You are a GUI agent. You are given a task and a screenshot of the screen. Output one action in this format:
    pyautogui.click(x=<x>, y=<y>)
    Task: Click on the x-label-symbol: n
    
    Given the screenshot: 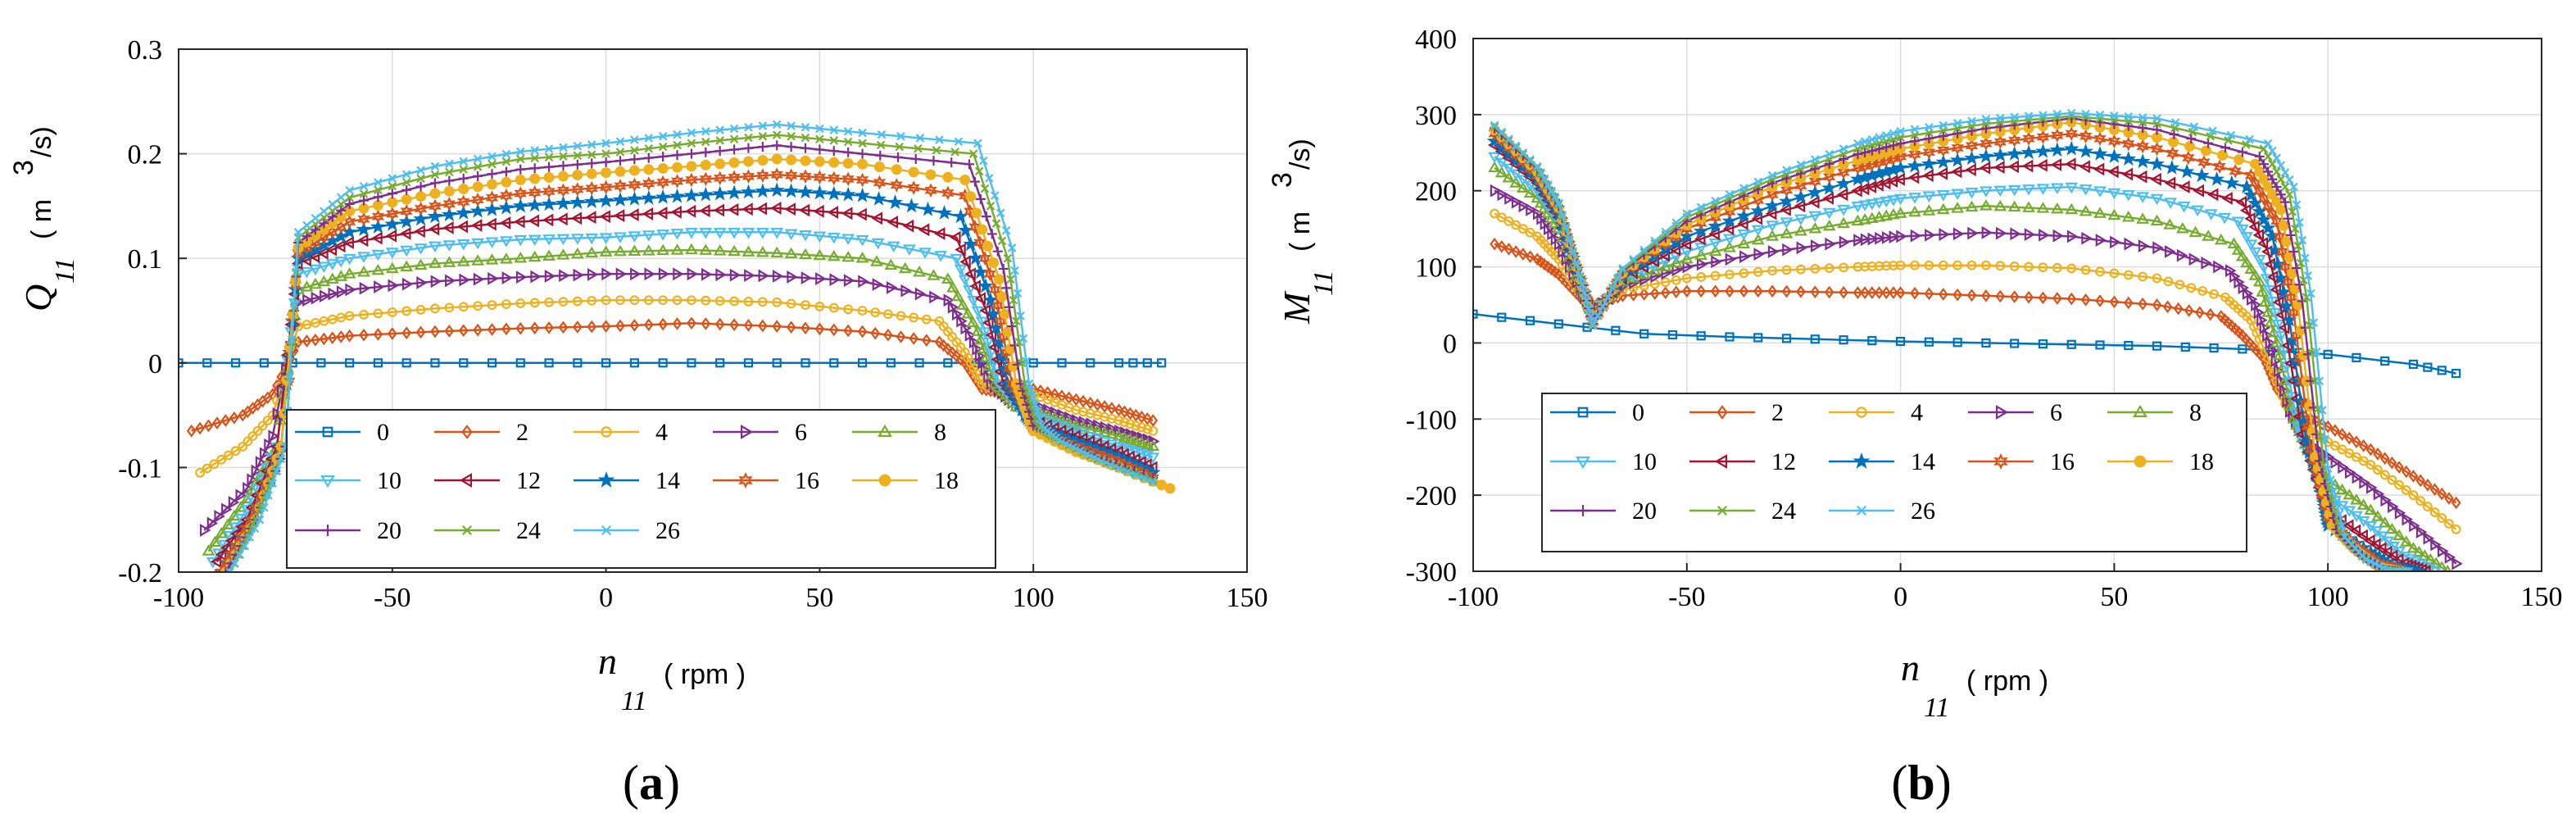 What is the action you would take?
    pyautogui.click(x=607, y=661)
    